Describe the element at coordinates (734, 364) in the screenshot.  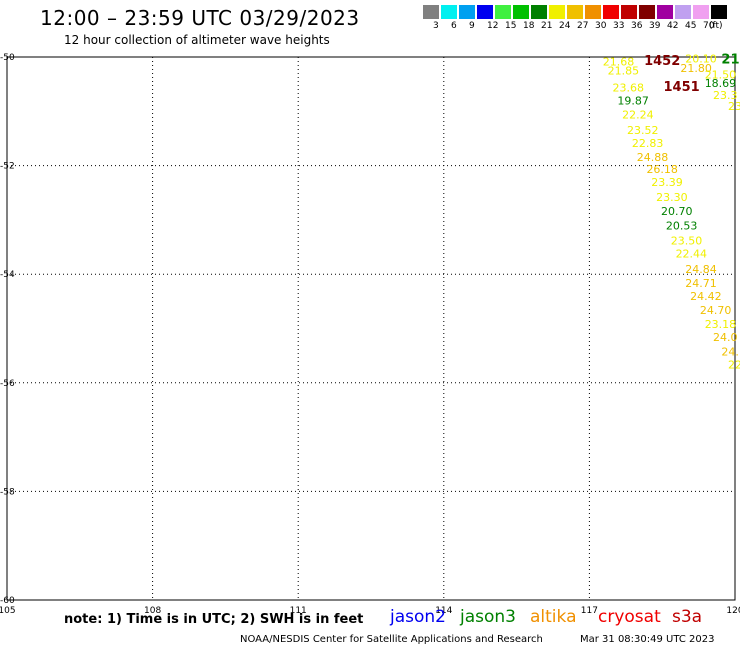
I see `wave-height-label: 22` at that location.